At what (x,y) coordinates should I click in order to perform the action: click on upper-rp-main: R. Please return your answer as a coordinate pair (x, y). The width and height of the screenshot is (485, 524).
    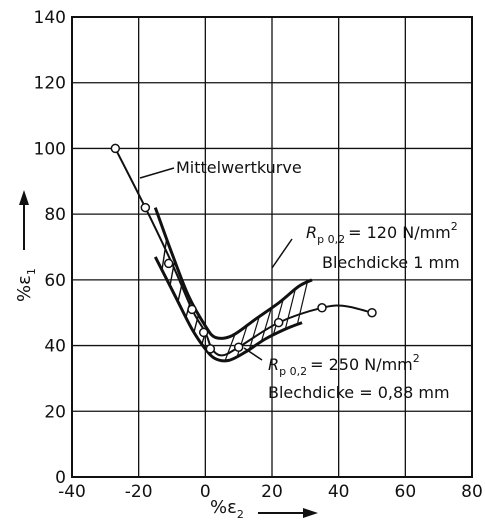
    Looking at the image, I should click on (311, 232).